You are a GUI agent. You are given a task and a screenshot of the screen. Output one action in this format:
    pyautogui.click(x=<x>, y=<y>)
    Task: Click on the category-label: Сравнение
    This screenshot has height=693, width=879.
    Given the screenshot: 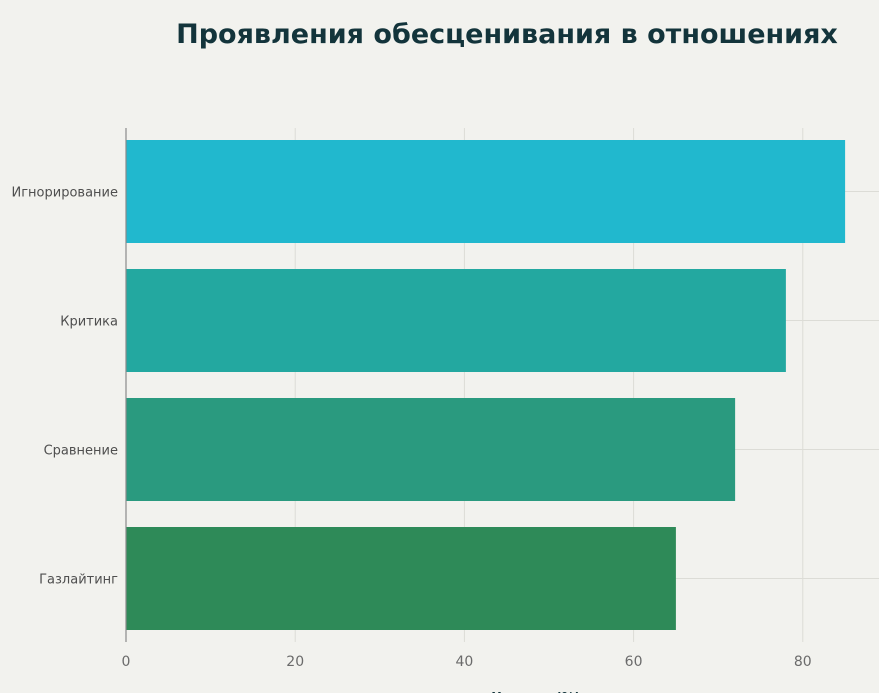 What is the action you would take?
    pyautogui.click(x=81, y=451)
    